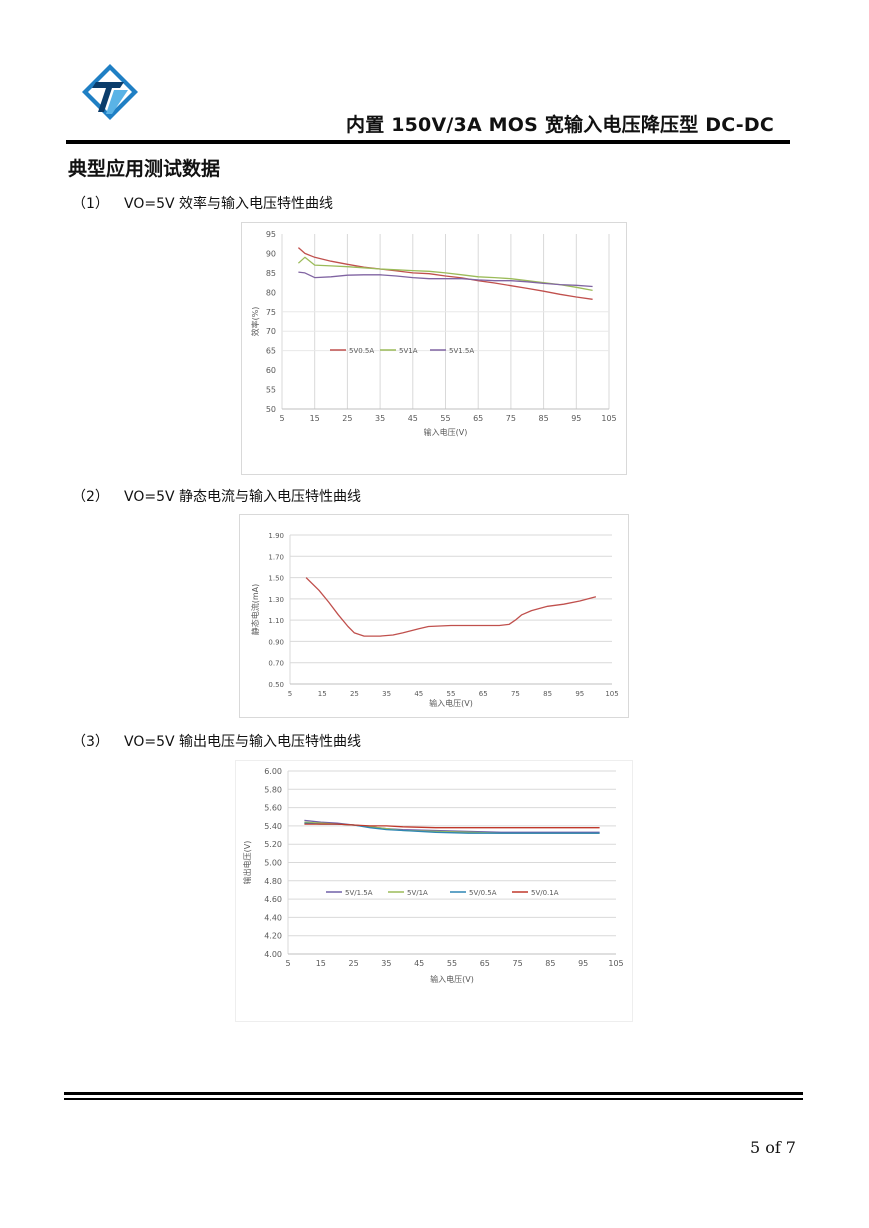 Image resolution: width=869 pixels, height=1228 pixels. I want to click on legend-label: 5V1.5A, so click(461, 351).